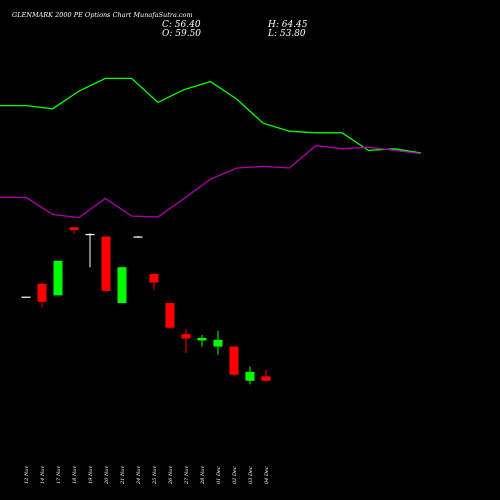 The width and height of the screenshot is (500, 500). Describe the element at coordinates (235, 475) in the screenshot. I see `x-tick-label: 02 Dec` at that location.